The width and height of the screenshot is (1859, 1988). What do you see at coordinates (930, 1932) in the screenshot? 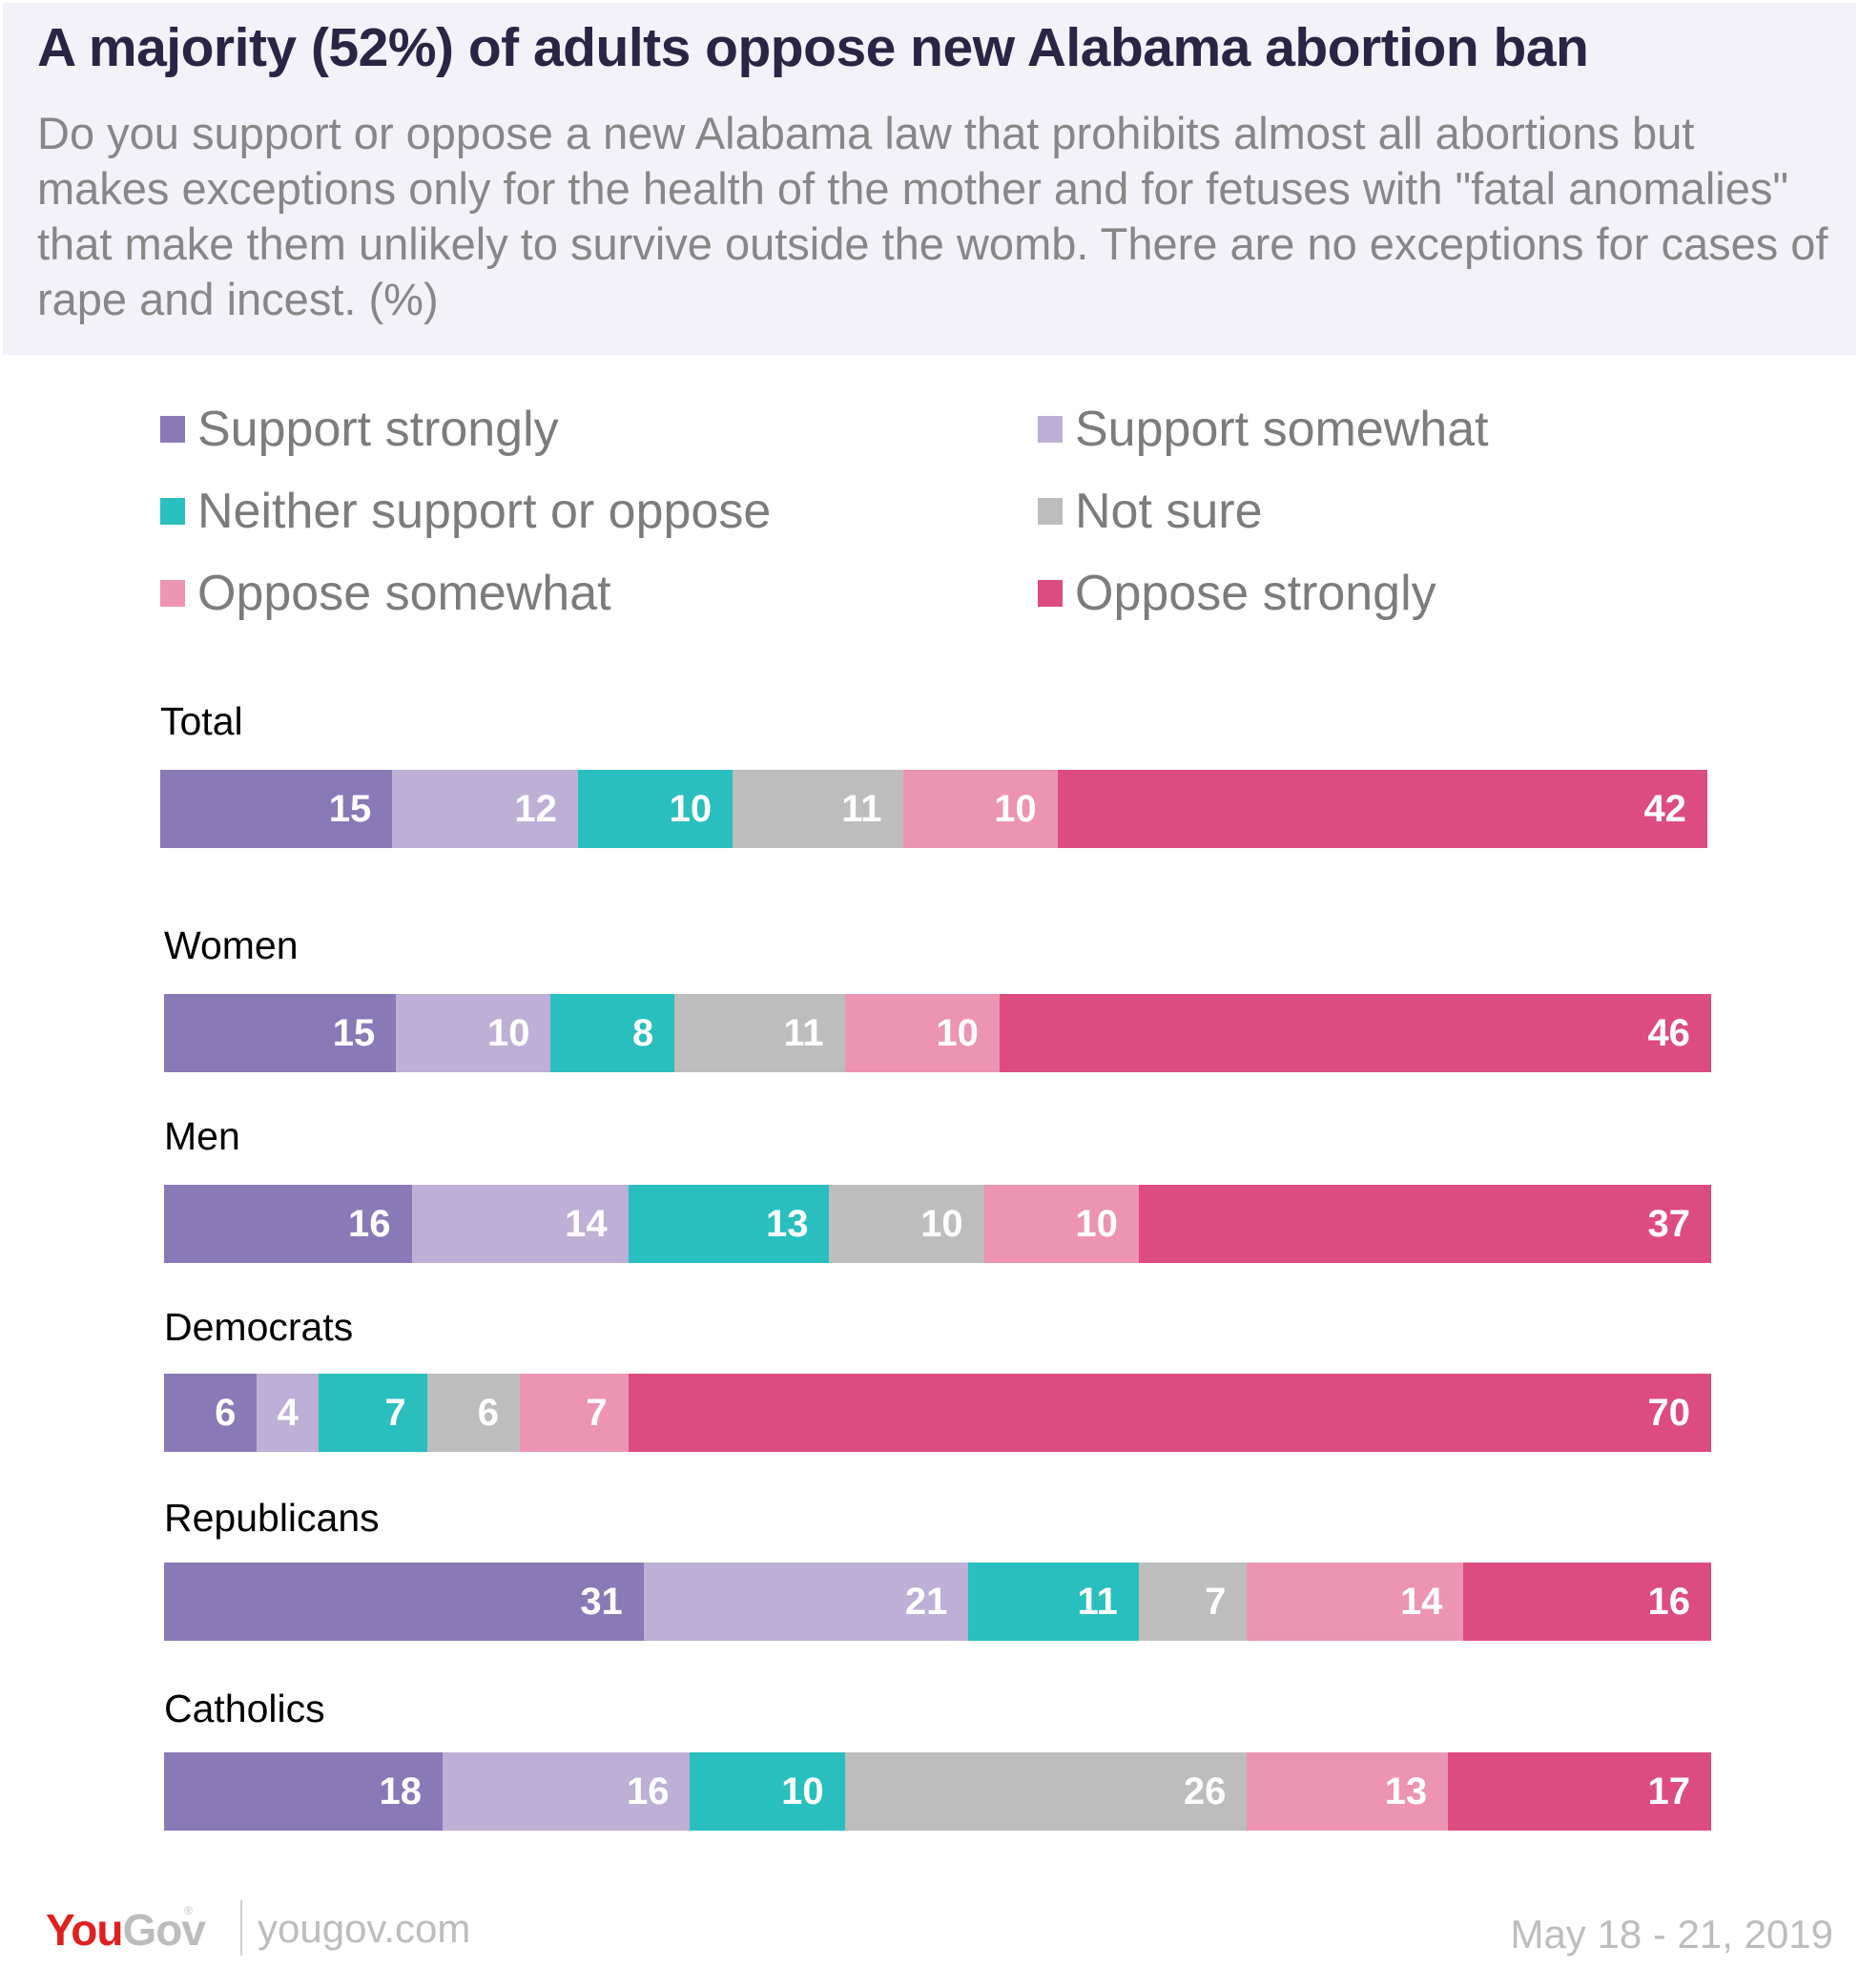
I see `footer: YouGov ® yougov.com May 18 - 21, 2019` at bounding box center [930, 1932].